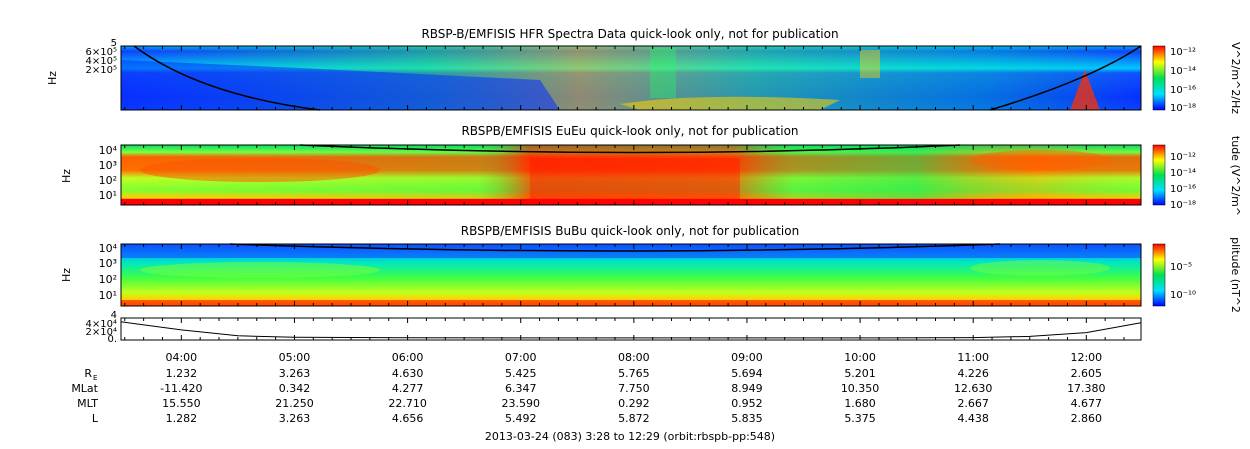 The height and width of the screenshot is (449, 1250). I want to click on ephemeris-value: -11.420, so click(181, 388).